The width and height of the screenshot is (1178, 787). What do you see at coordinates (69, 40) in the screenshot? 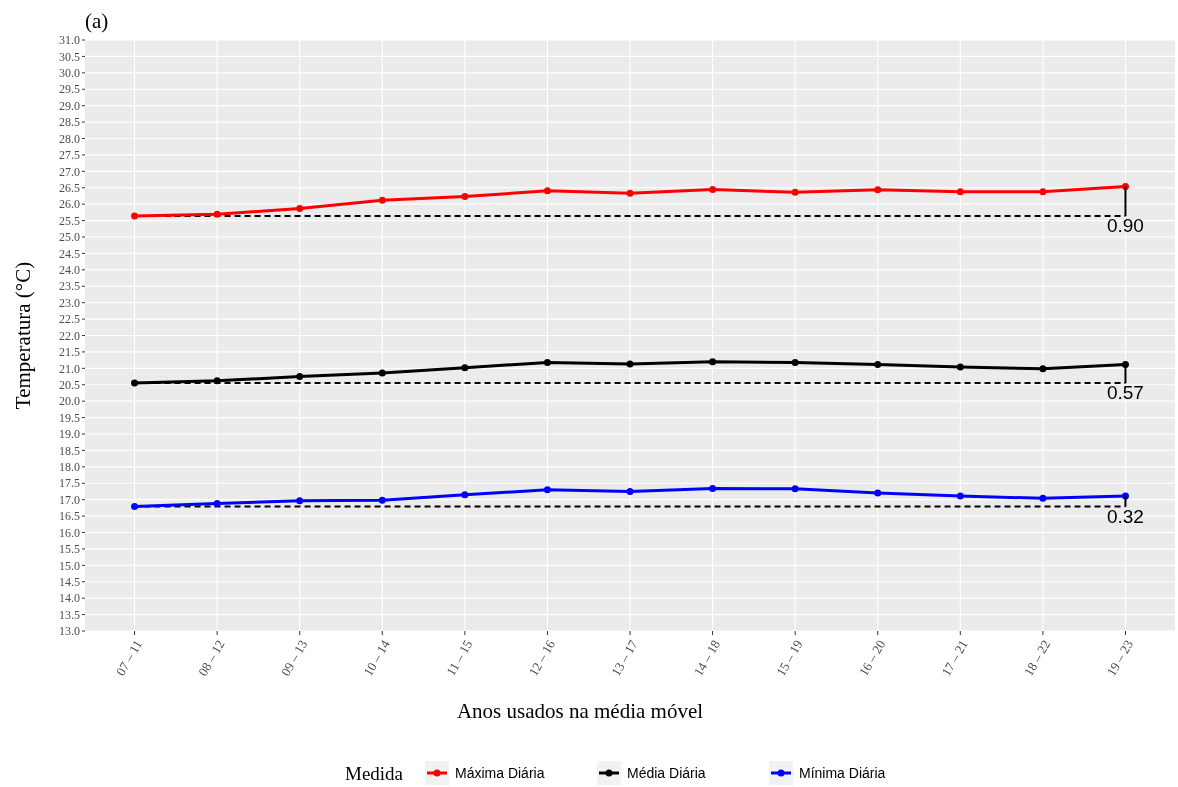
I see `y-tick-label: 31.0` at bounding box center [69, 40].